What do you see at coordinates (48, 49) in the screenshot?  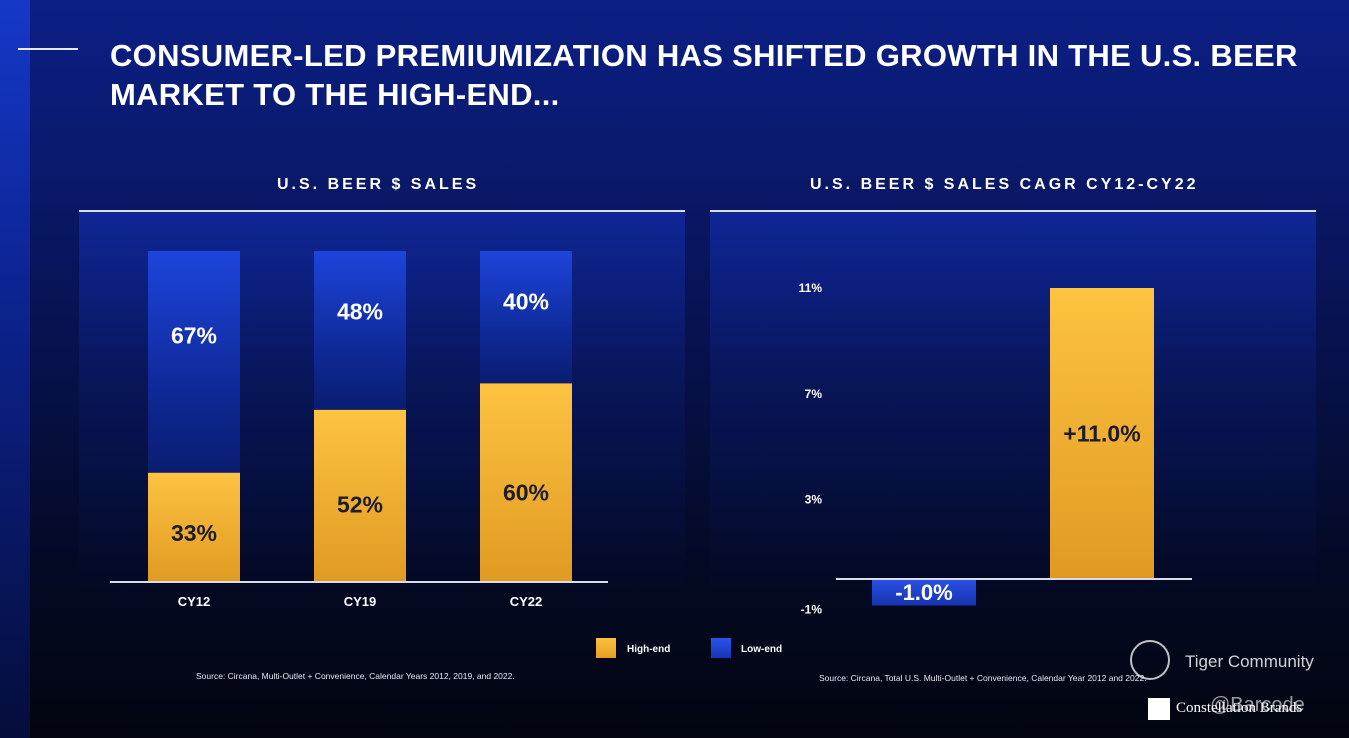 I see `title-accent-rule` at bounding box center [48, 49].